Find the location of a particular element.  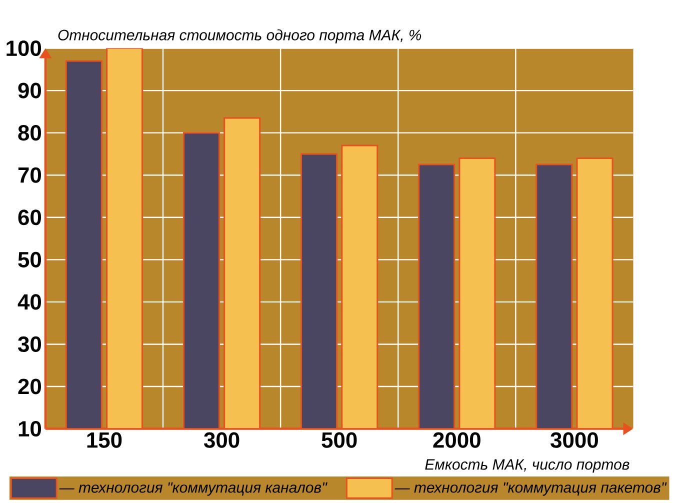

x-tick-label: 2000 is located at coordinates (456, 440).